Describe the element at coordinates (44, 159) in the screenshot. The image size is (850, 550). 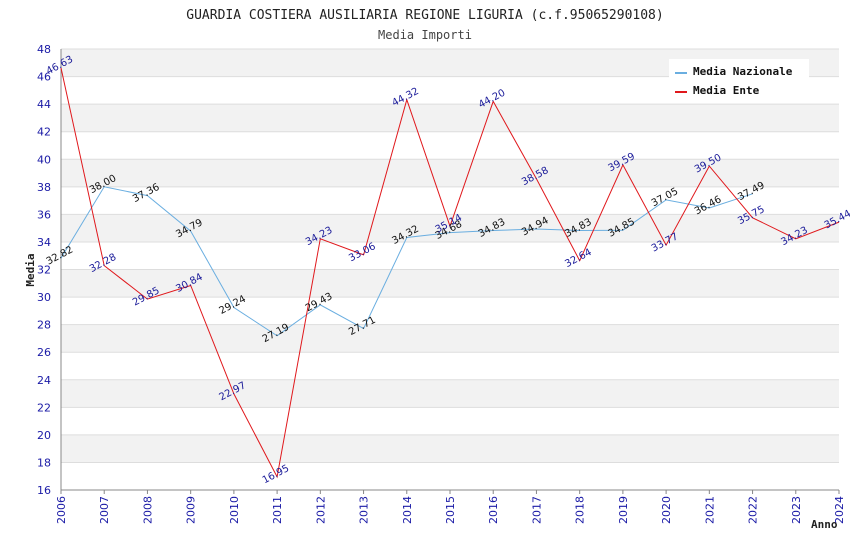
I see `y-tick-label: 40` at that location.